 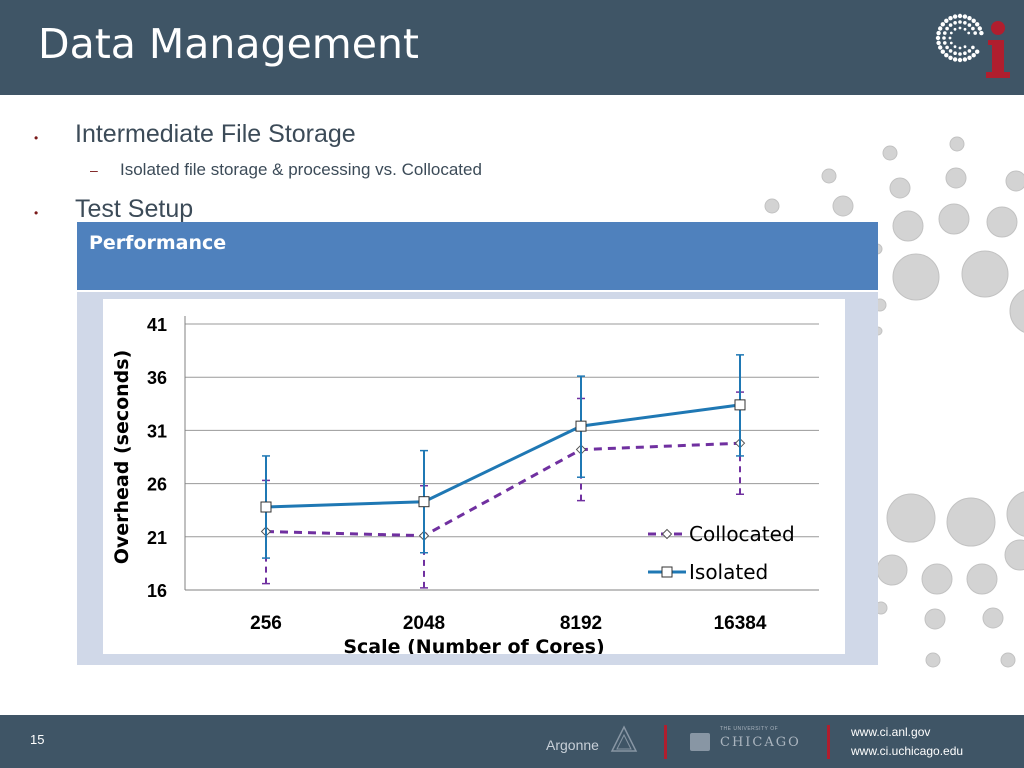 What do you see at coordinates (740, 623) in the screenshot?
I see `x-tick-label: 16384` at bounding box center [740, 623].